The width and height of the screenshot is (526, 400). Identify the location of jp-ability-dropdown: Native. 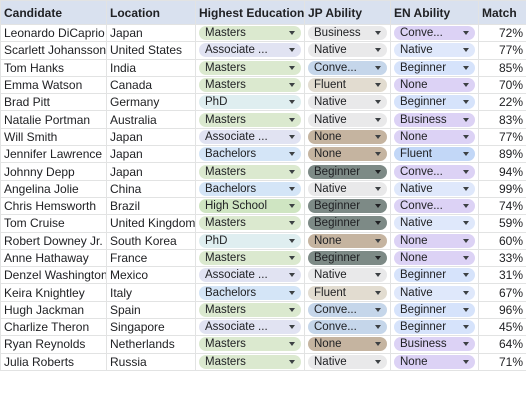
(347, 275).